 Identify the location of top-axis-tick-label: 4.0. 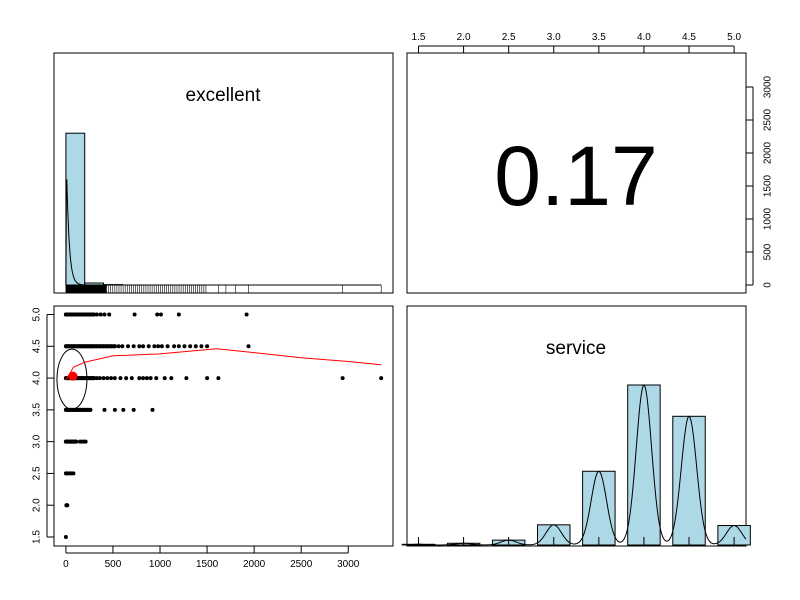
(644, 37).